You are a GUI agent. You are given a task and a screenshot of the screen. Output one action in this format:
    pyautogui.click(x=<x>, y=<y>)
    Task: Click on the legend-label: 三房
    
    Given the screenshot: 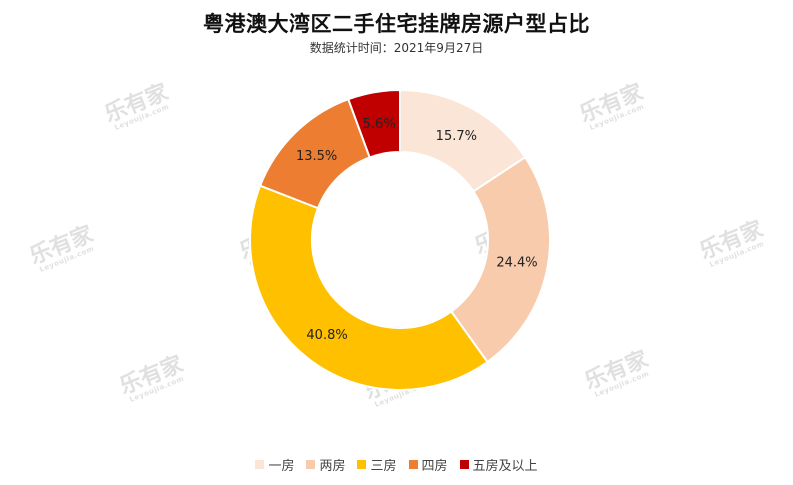 What is the action you would take?
    pyautogui.click(x=383, y=466)
    